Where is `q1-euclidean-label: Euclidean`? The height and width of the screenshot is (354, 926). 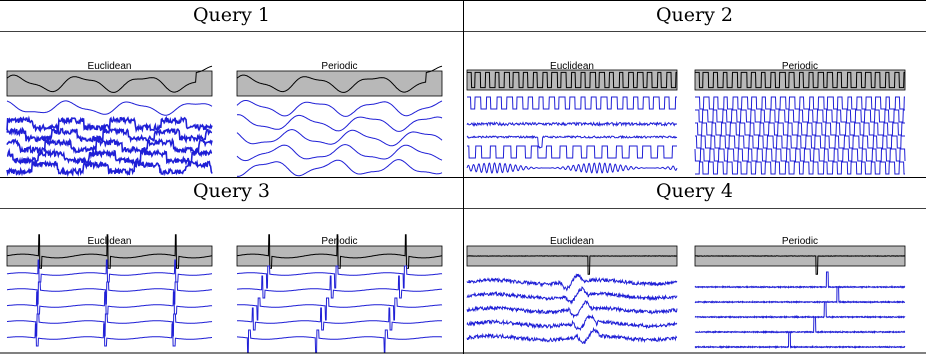
q1-euclidean-label: Euclidean is located at coordinates (109, 66).